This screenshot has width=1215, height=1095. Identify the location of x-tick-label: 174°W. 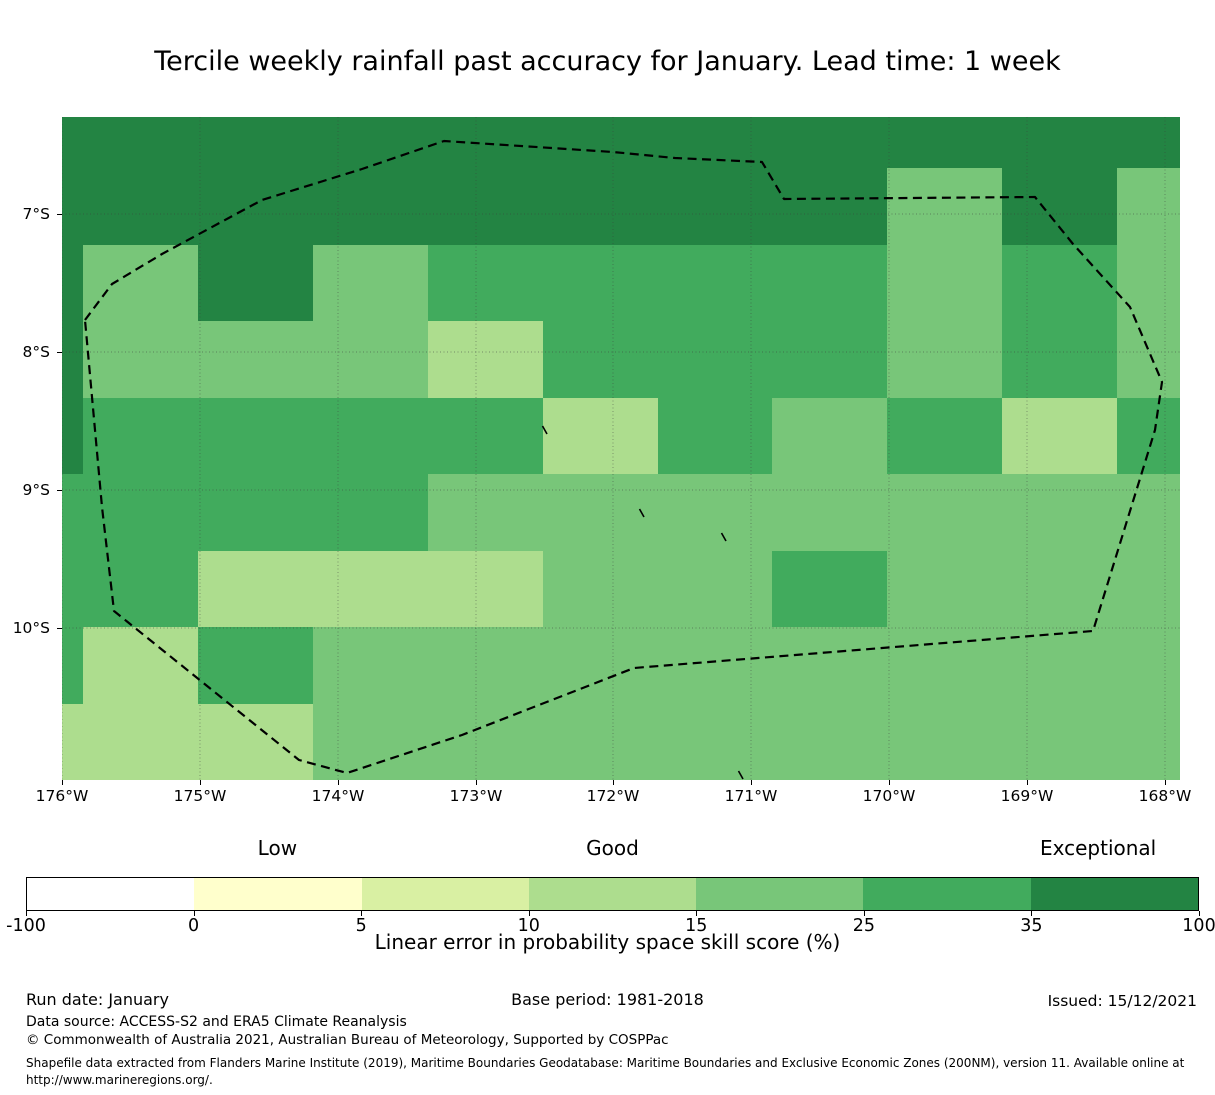
(338, 796).